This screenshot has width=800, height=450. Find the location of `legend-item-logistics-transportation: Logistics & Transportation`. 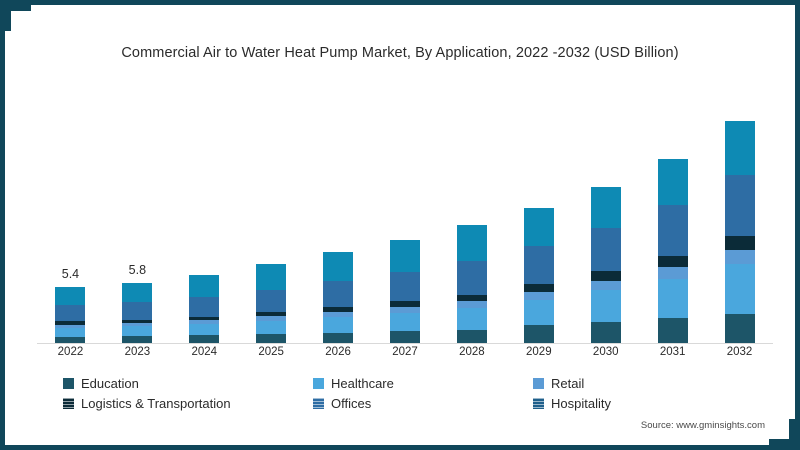

legend-item-logistics-transportation: Logistics & Transportation is located at coordinates (188, 403).